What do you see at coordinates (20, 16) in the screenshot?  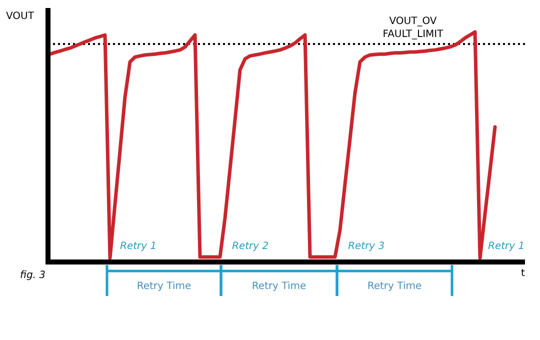 I see `y-axis-title: VOUT` at bounding box center [20, 16].